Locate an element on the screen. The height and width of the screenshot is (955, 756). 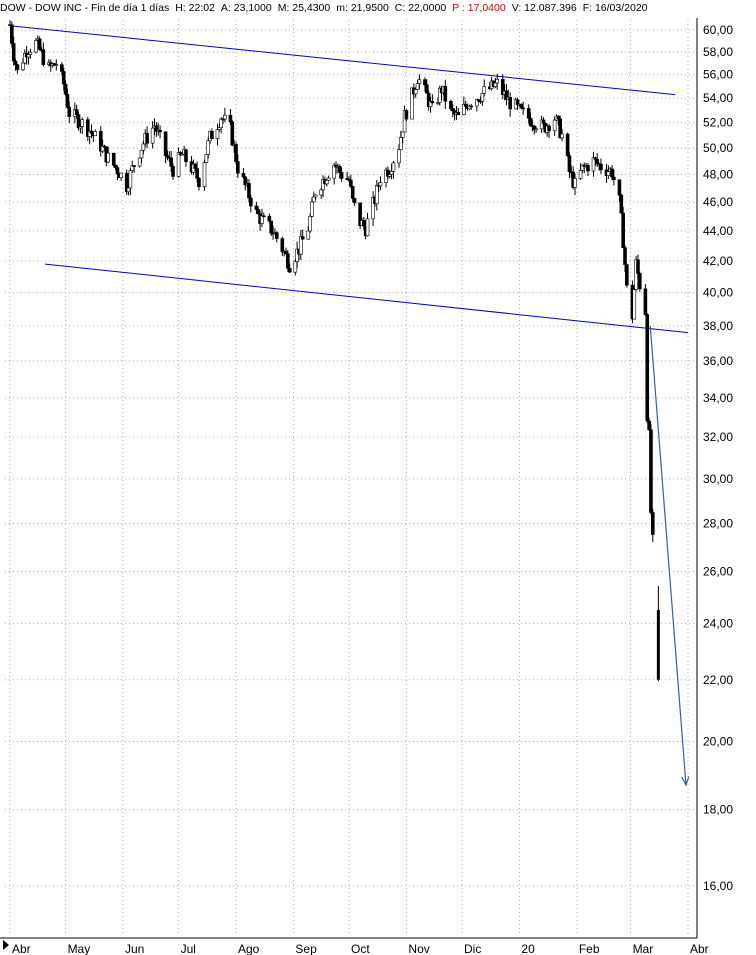
y-tick-label: 58,00 is located at coordinates (718, 52).